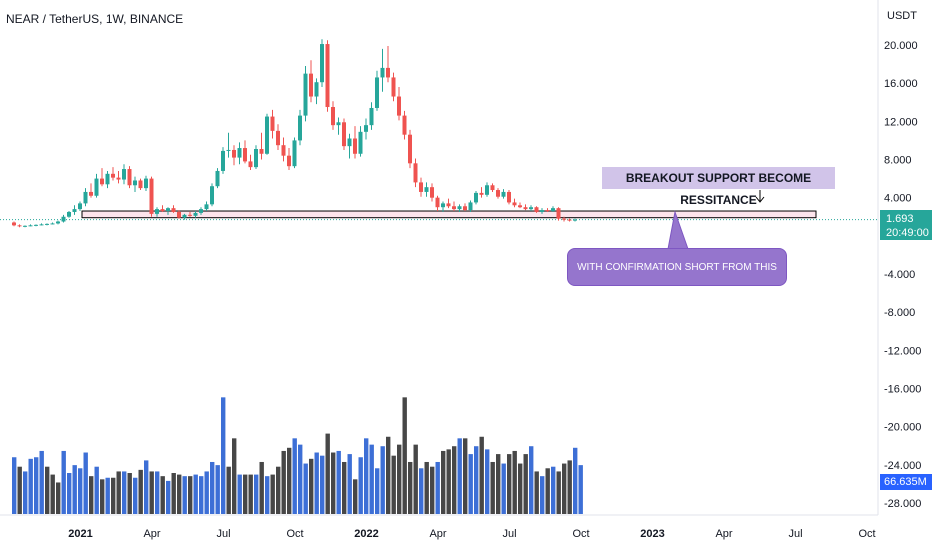 The image size is (932, 550). What do you see at coordinates (866, 534) in the screenshot?
I see `x-tick-label: Oct` at bounding box center [866, 534].